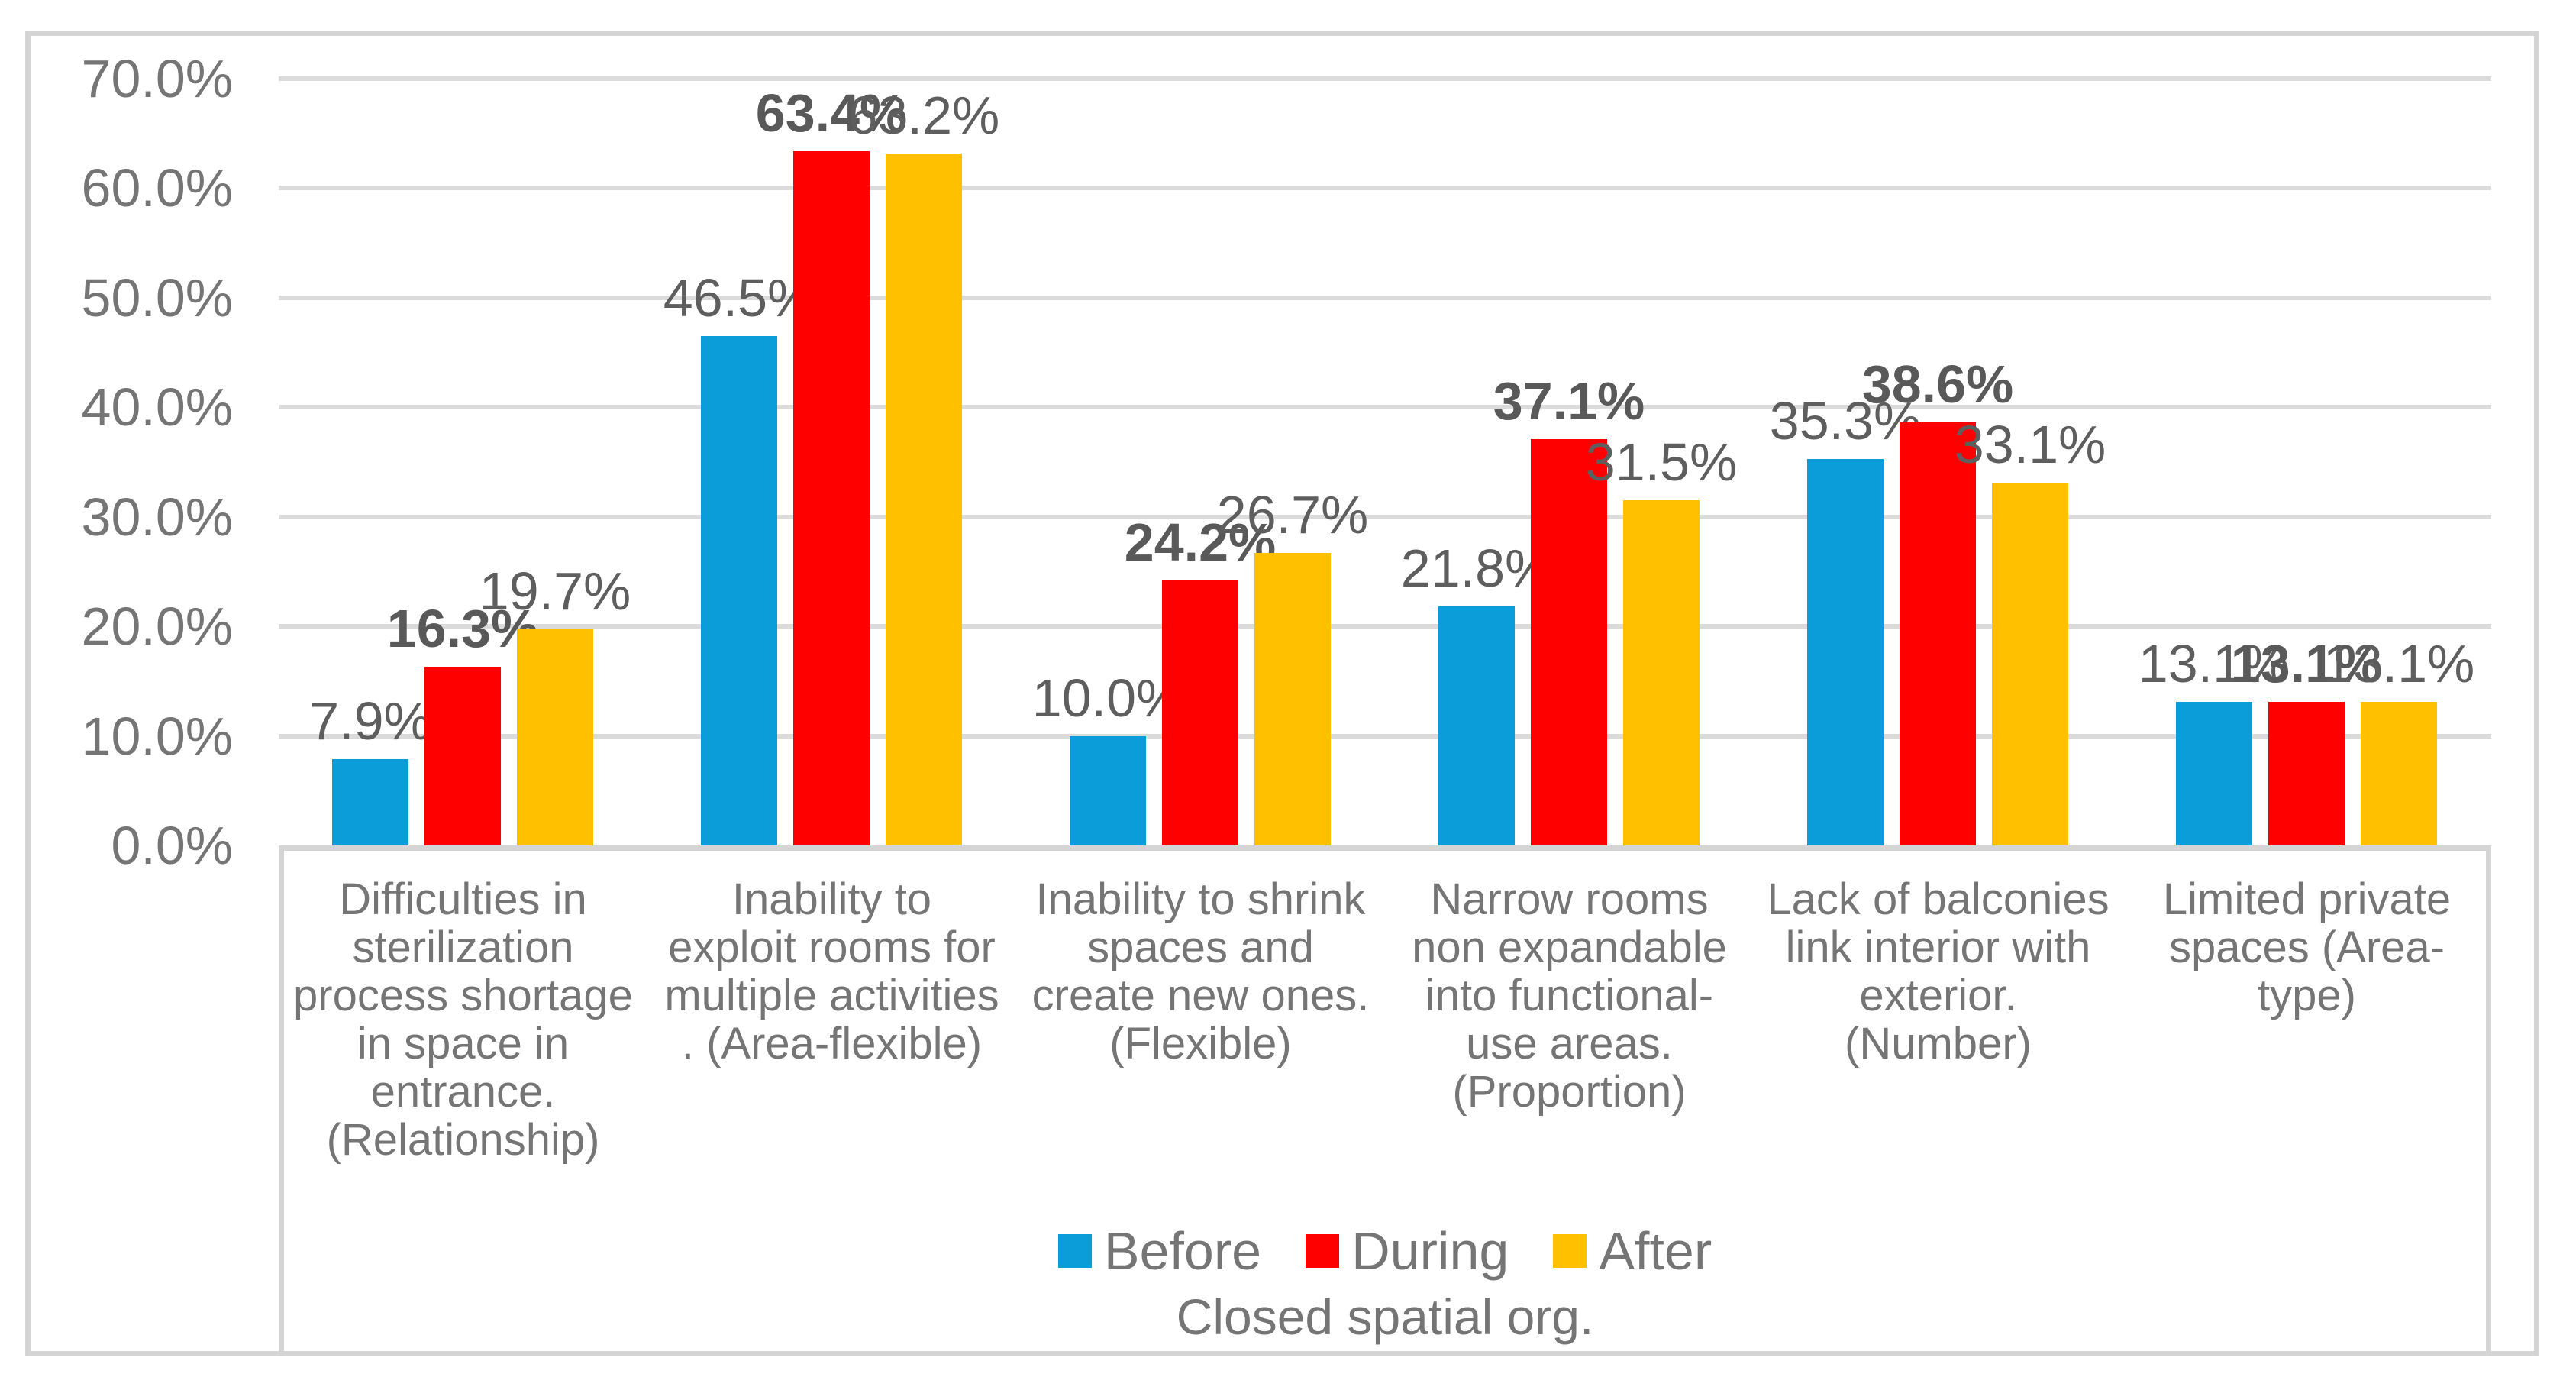  What do you see at coordinates (2030, 444) in the screenshot?
I see `data-label-after-5: 33.1%` at bounding box center [2030, 444].